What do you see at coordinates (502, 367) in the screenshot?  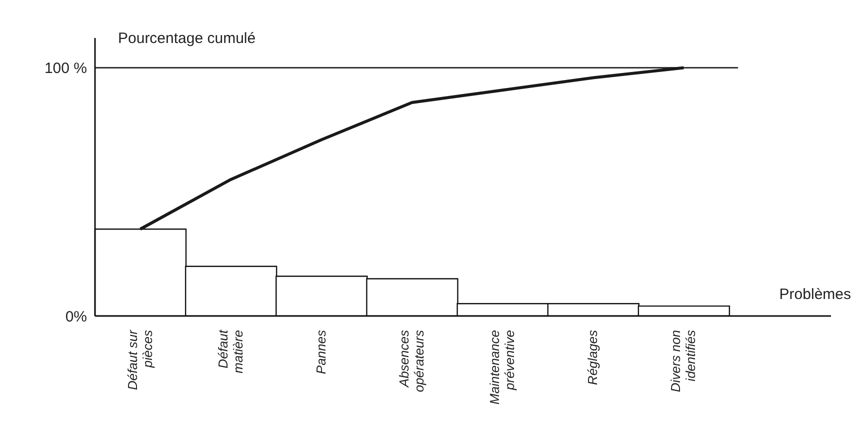 I see `x-tick-label: Maintenance préventive` at bounding box center [502, 367].